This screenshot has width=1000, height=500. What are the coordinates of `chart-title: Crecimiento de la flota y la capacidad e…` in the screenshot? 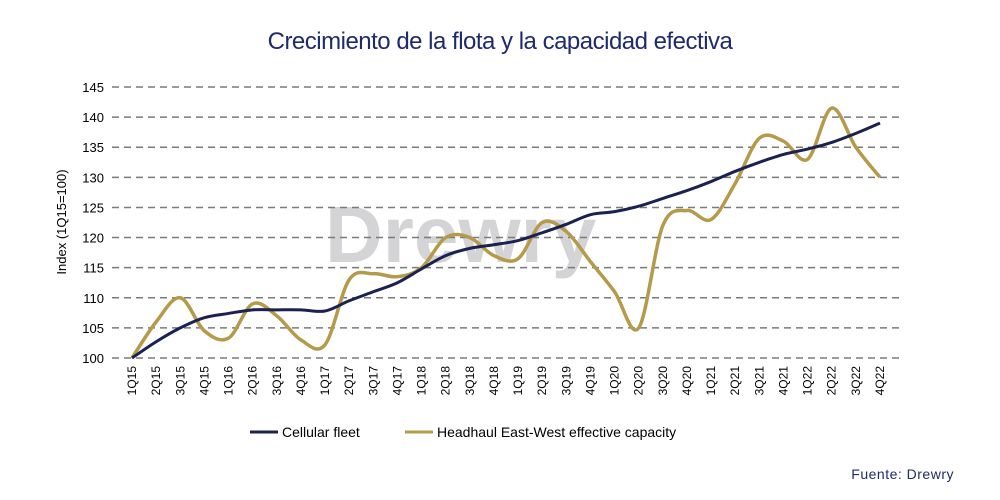 It's located at (500, 41).